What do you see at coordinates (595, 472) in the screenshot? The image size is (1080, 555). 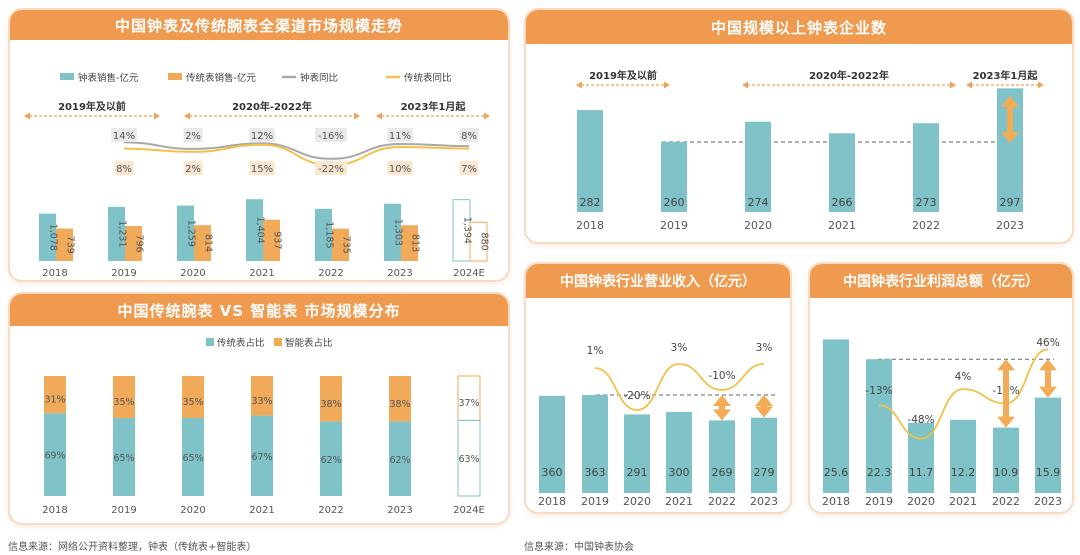 I see `revenue-value-2019: 363` at bounding box center [595, 472].